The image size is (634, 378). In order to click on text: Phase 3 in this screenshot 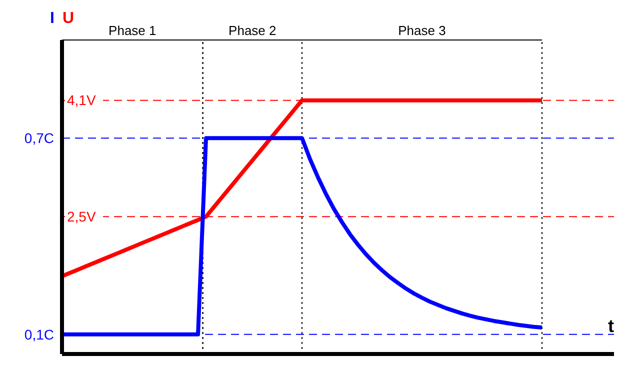, I will do `click(422, 30)`.